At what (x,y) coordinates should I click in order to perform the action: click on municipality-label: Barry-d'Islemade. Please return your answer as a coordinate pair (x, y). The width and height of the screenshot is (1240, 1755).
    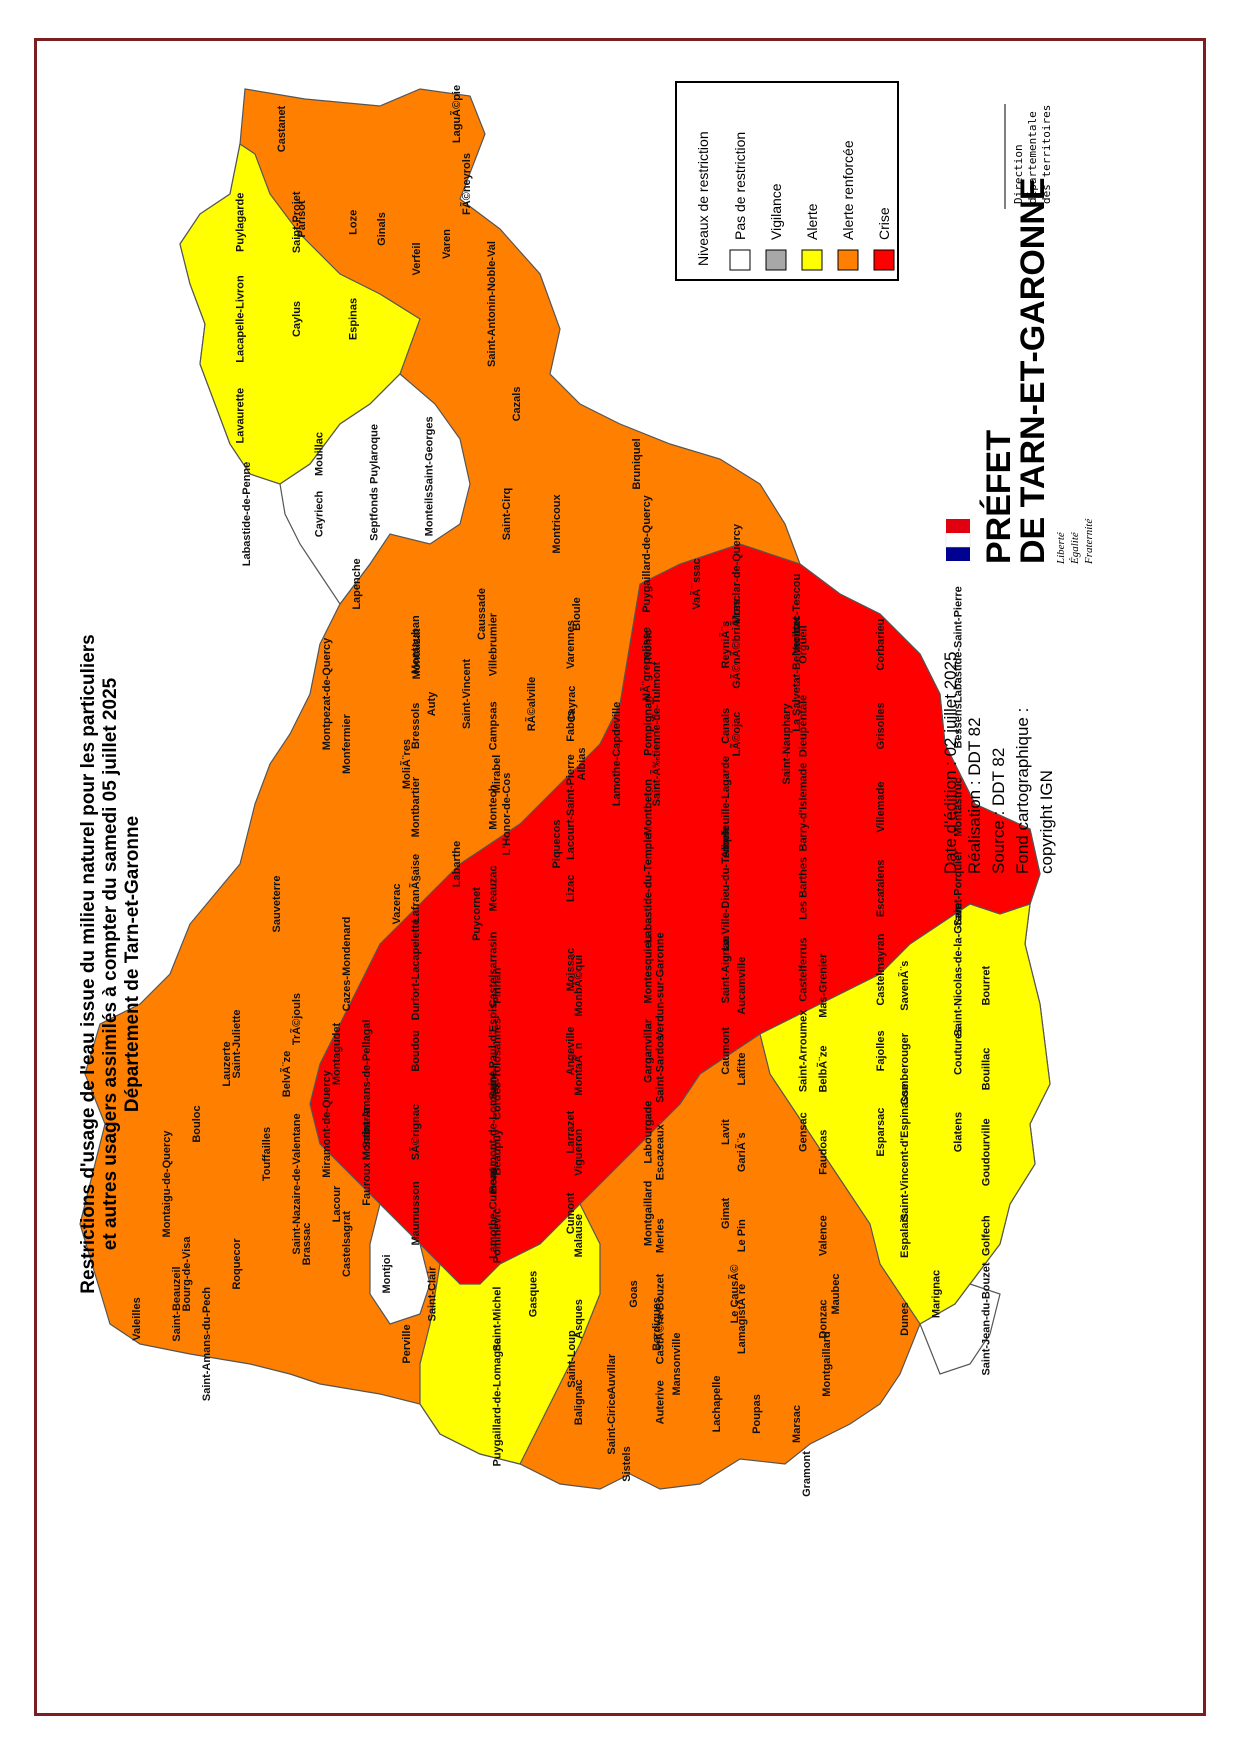
    Looking at the image, I should click on (803, 807).